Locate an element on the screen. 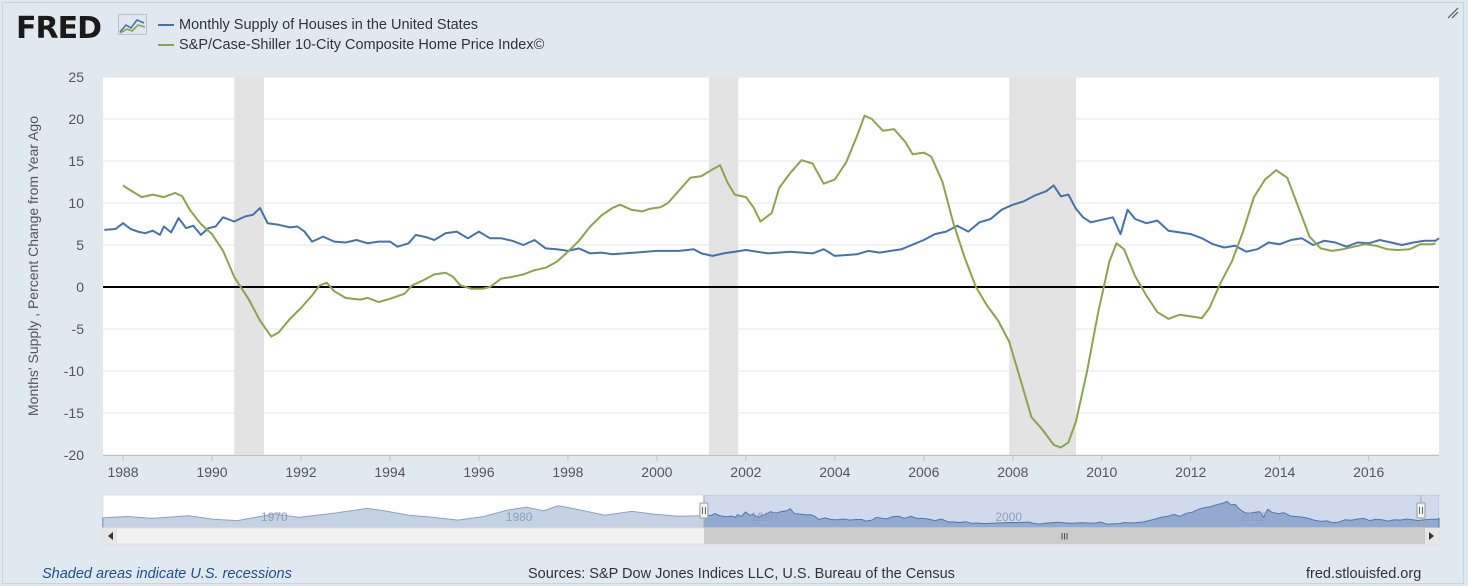  y-tick-label: -15 is located at coordinates (74, 413).